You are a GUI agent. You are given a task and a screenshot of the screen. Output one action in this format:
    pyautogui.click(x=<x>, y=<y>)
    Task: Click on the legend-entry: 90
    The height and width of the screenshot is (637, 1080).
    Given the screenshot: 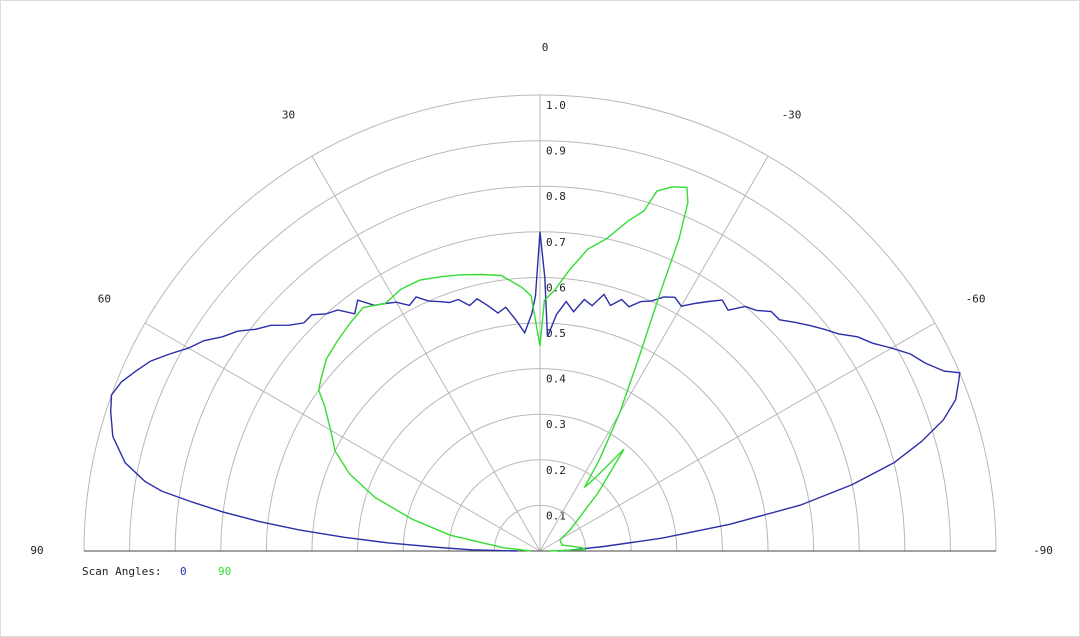 What is the action you would take?
    pyautogui.click(x=224, y=571)
    